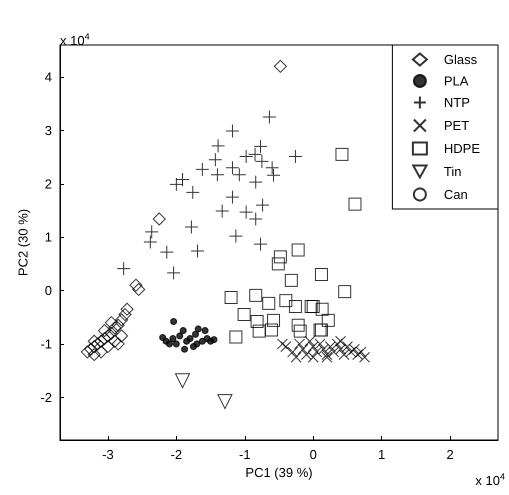 The height and width of the screenshot is (495, 509). Describe the element at coordinates (176, 454) in the screenshot. I see `x-tick-label: -2` at that location.